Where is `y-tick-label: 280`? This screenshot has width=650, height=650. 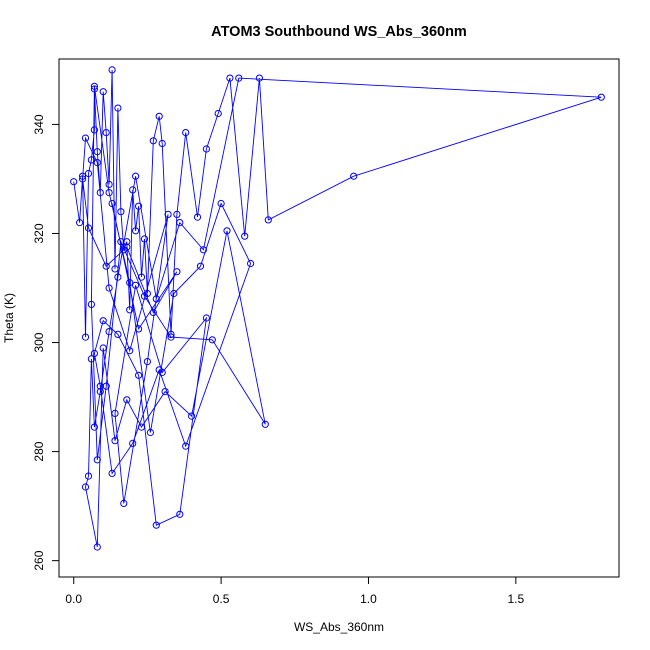 y-tick-label: 280 is located at coordinates (39, 451).